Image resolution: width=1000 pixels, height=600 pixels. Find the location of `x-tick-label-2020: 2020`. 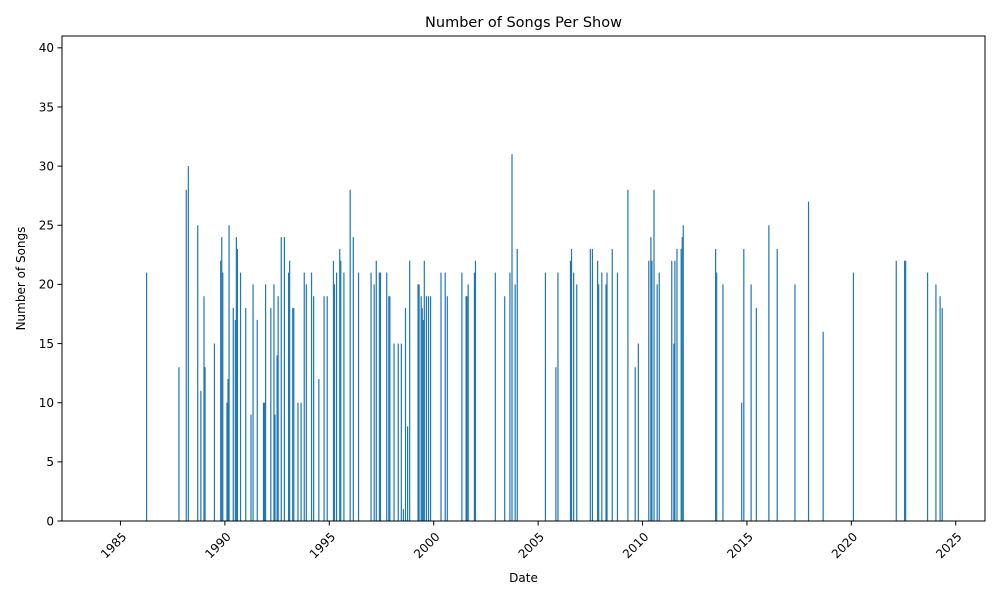

x-tick-label-2020: 2020 is located at coordinates (844, 545).